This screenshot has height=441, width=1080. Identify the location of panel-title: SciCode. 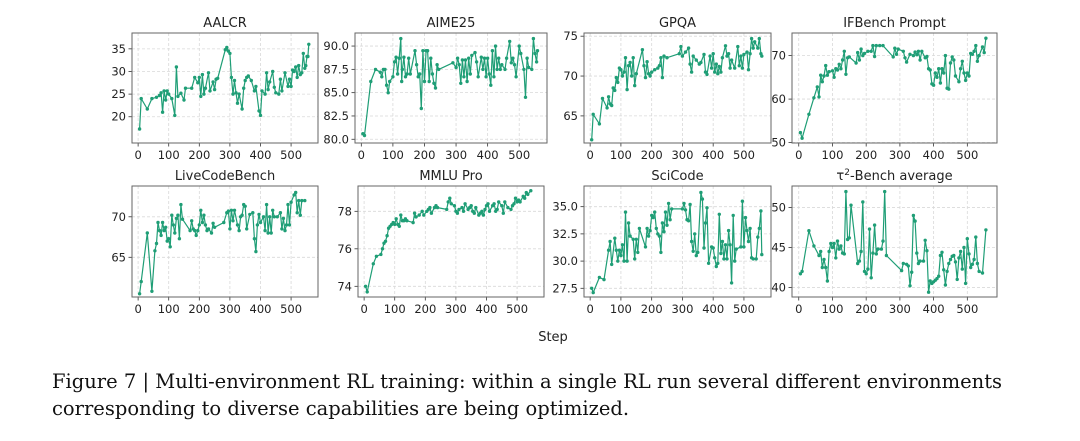
(677, 176).